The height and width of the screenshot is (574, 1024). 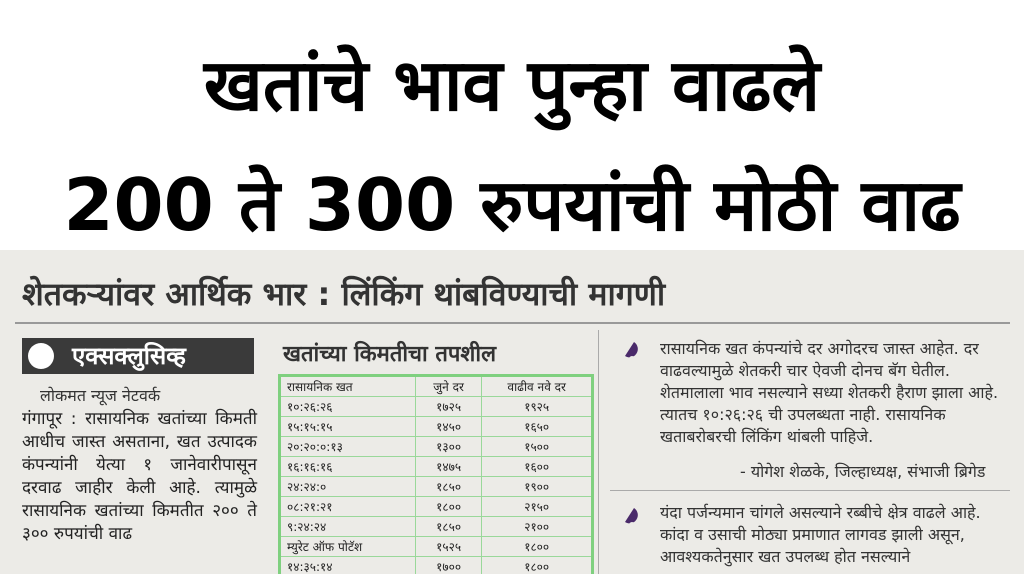 What do you see at coordinates (448, 426) in the screenshot?
I see `table-cell: १४५०` at bounding box center [448, 426].